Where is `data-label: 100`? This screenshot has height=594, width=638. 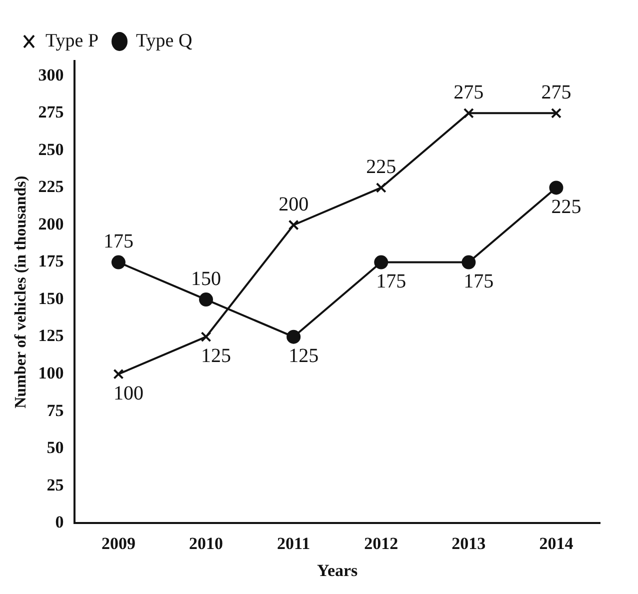 data-label: 100 is located at coordinates (128, 393).